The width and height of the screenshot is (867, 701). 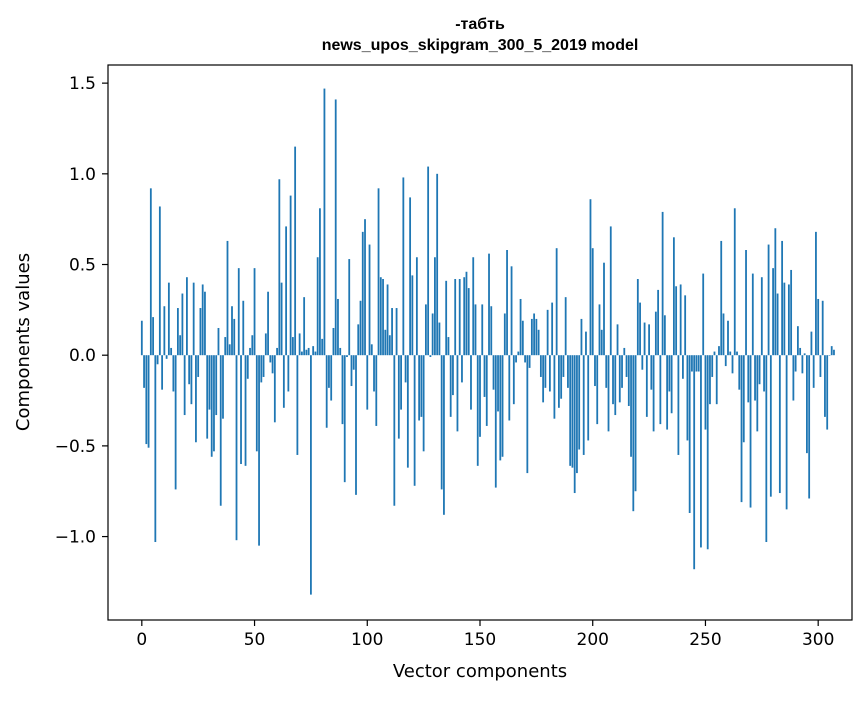 What do you see at coordinates (480, 45) in the screenshot?
I see `chart-title-line-2: news_upos_skipgram_300_5_2019 model` at bounding box center [480, 45].